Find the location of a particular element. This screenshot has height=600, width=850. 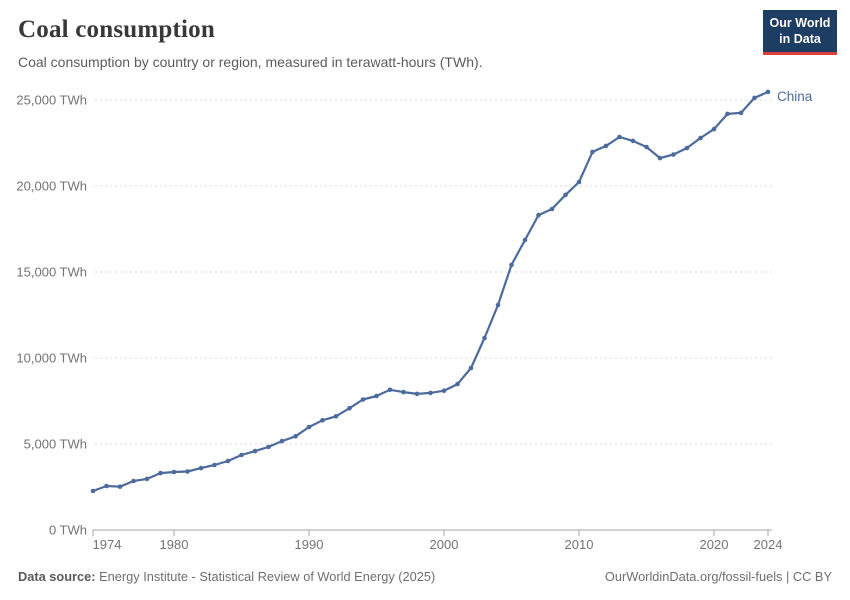

data-source-label: Data source: is located at coordinates (57, 576).